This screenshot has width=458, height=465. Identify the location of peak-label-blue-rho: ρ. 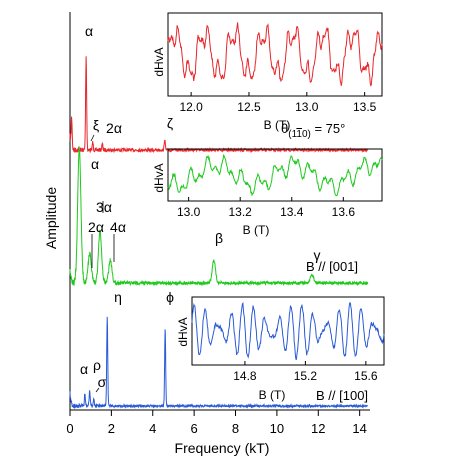
(97, 365).